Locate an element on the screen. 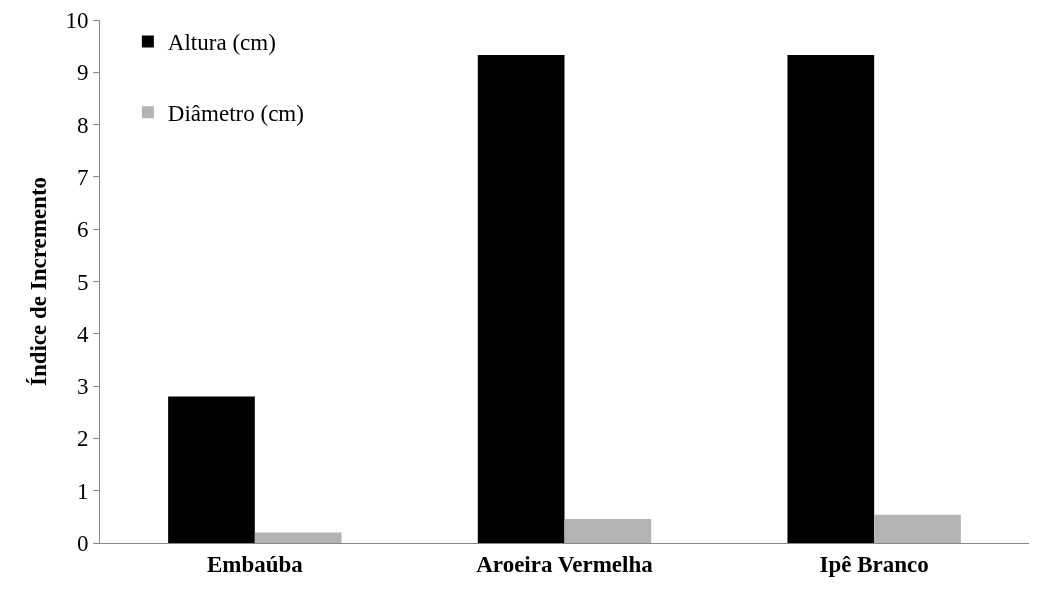  y-tick-label: 9 is located at coordinates (82, 73).